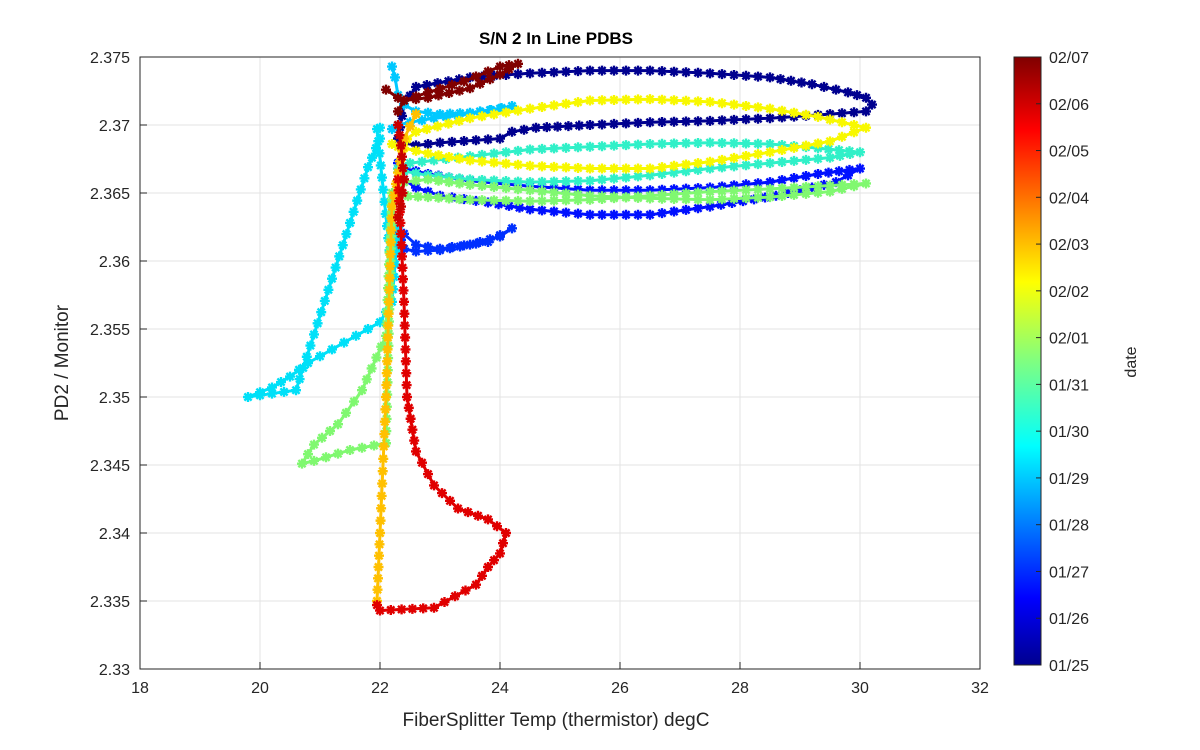 The height and width of the screenshot is (750, 1200). I want to click on colorbar-tick-label: 01/30, so click(1069, 432).